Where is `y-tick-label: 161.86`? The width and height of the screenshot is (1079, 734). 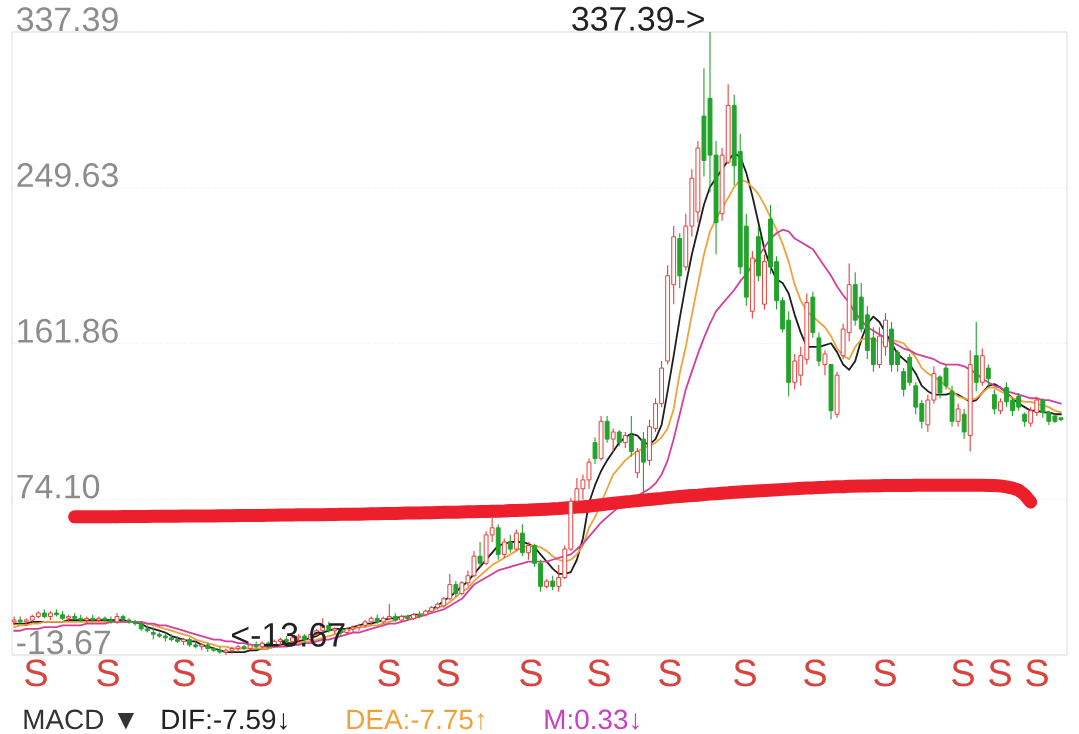 y-tick-label: 161.86 is located at coordinates (68, 330).